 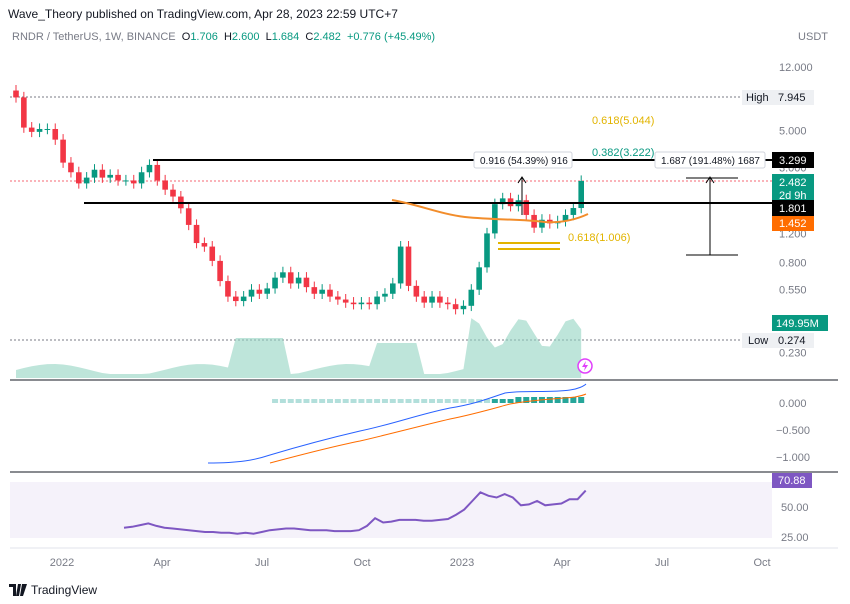 I want to click on low-value: 1.684, so click(x=285, y=37).